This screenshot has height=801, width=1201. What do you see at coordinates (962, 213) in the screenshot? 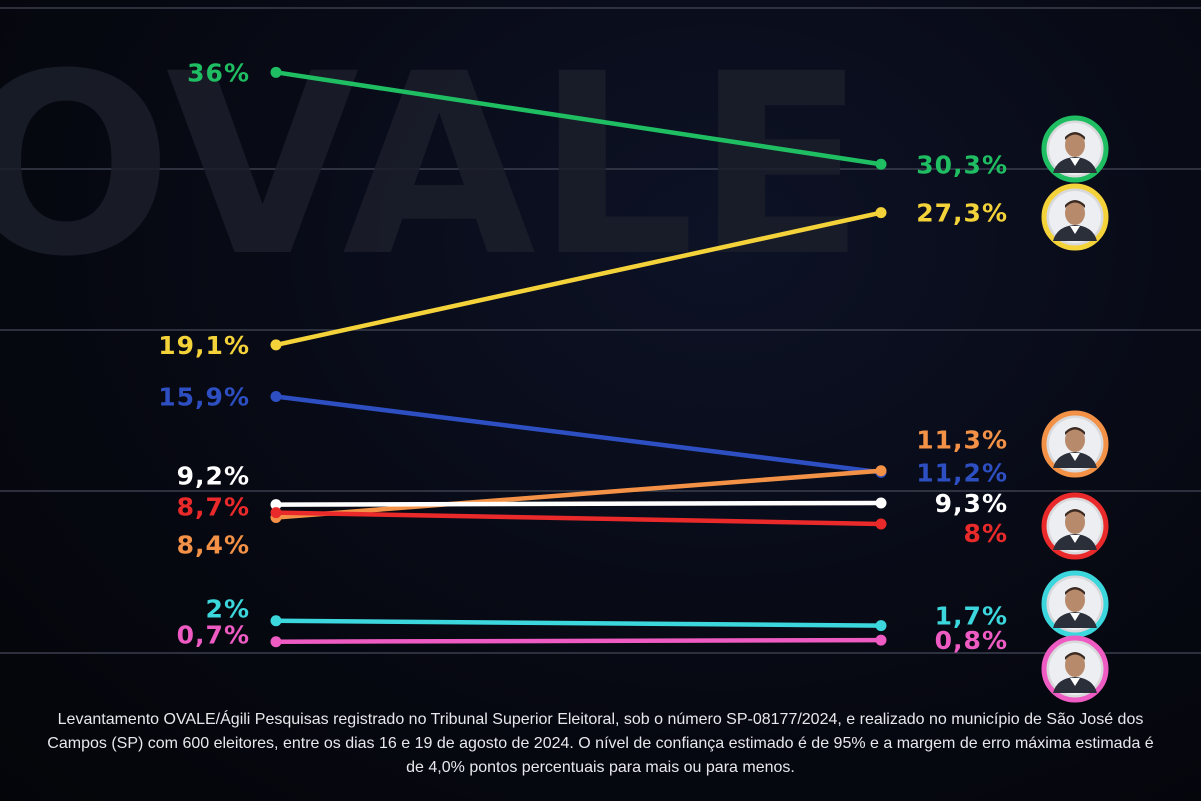
I see `value-label-end: 27,3%` at bounding box center [962, 213].